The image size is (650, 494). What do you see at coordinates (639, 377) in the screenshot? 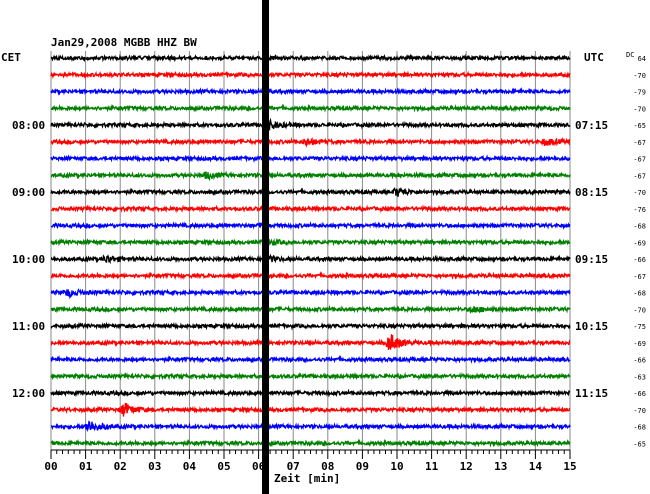
I see `dc-offset-label: -63` at bounding box center [639, 377].